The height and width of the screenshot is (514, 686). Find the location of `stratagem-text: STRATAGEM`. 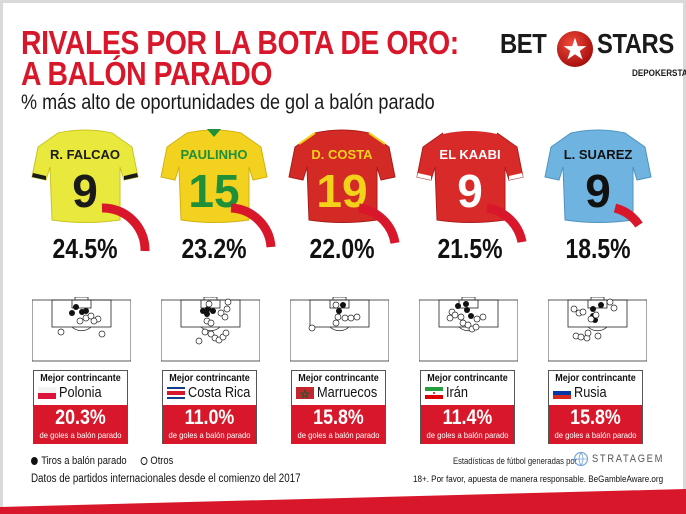

stratagem-text: STRATAGEM is located at coordinates (628, 459).